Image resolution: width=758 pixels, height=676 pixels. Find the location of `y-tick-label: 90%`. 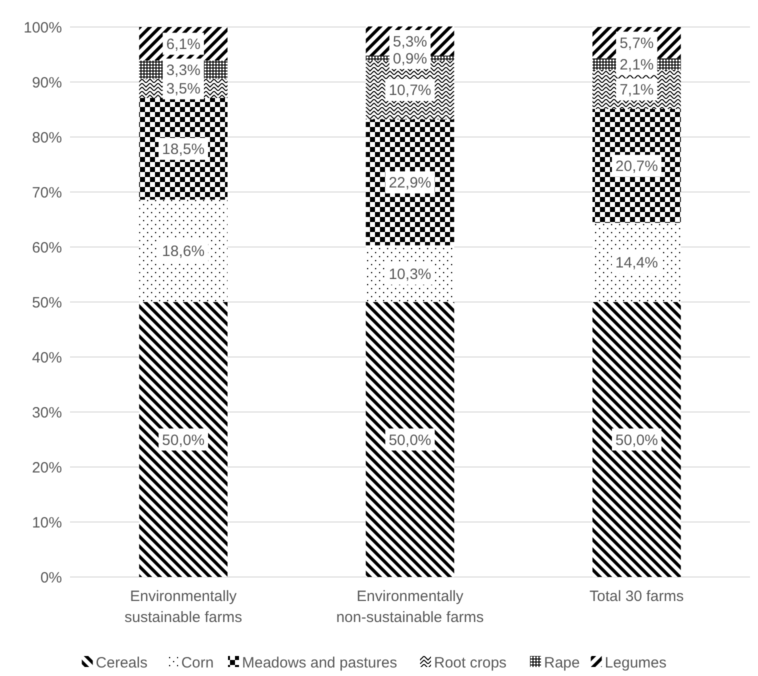

y-tick-label: 90% is located at coordinates (47, 83).